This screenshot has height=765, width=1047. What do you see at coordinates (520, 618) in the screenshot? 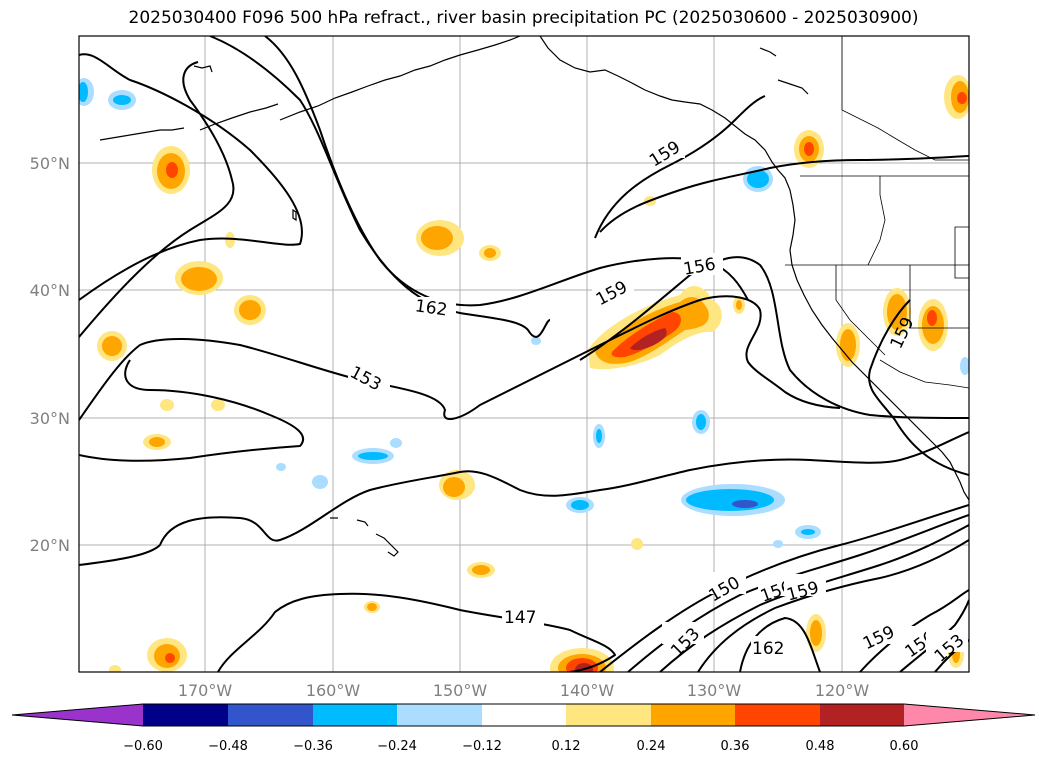
I see `contour-label: 147` at bounding box center [520, 618].